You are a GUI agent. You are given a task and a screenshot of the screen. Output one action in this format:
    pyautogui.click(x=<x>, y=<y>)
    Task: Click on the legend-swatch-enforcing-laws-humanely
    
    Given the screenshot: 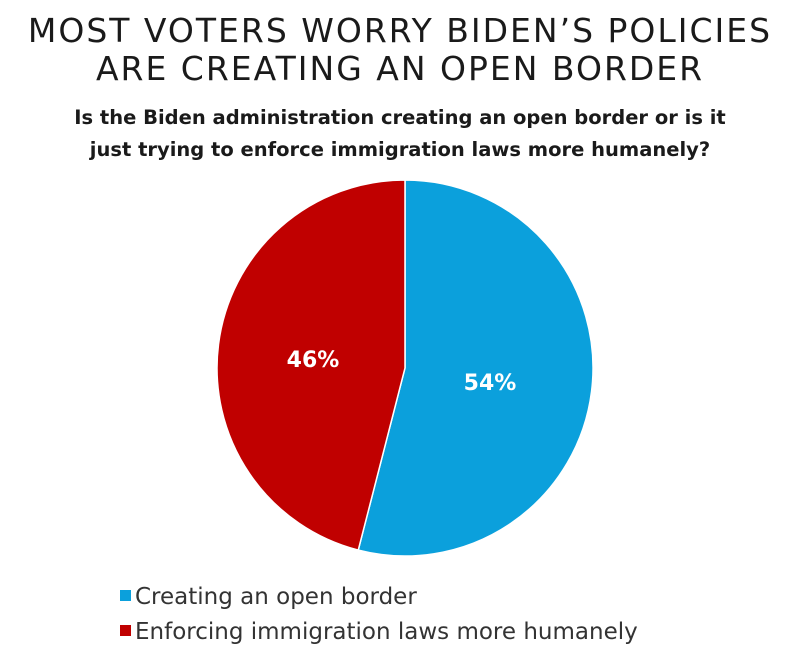 What is the action you would take?
    pyautogui.click(x=125, y=630)
    